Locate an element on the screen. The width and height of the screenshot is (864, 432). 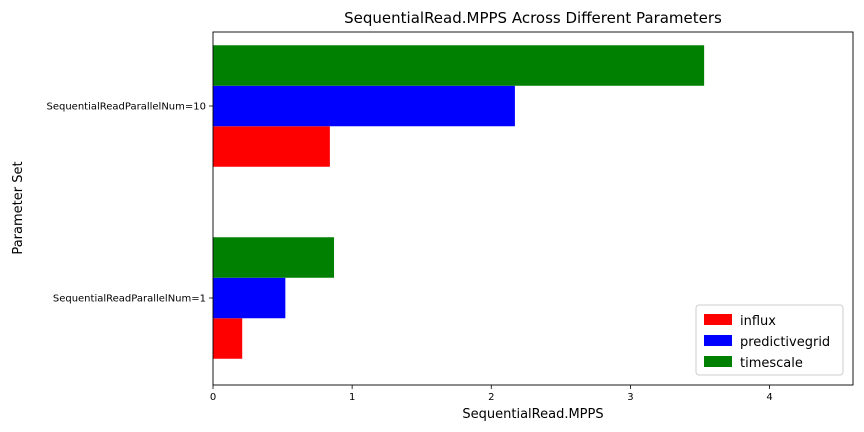
y-axis-label: Parameter Set is located at coordinates (18, 207).